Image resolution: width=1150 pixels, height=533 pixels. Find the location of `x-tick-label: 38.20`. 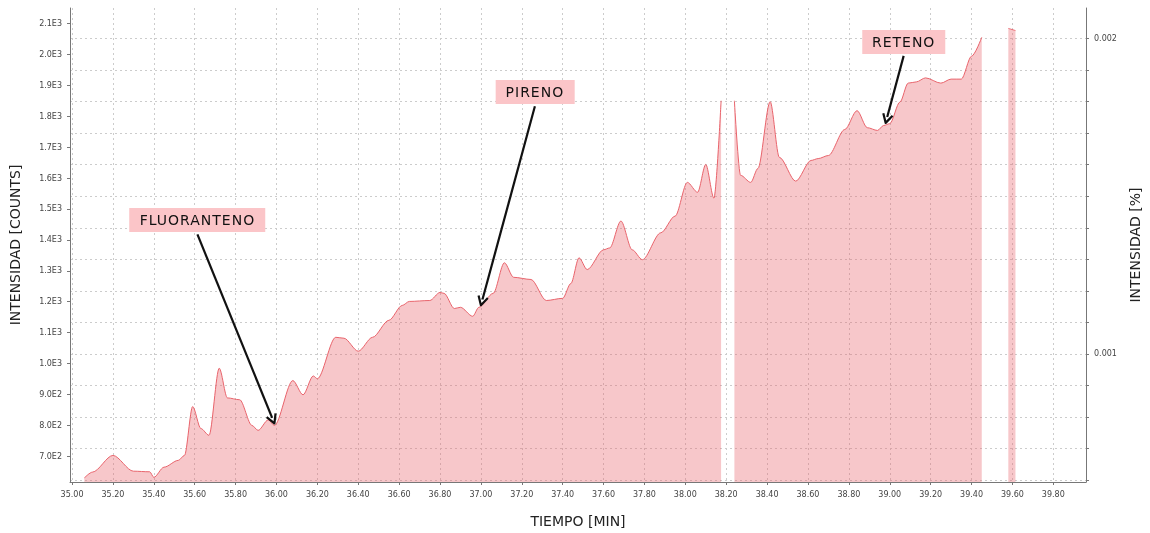

x-tick-label: 38.20 is located at coordinates (726, 494).